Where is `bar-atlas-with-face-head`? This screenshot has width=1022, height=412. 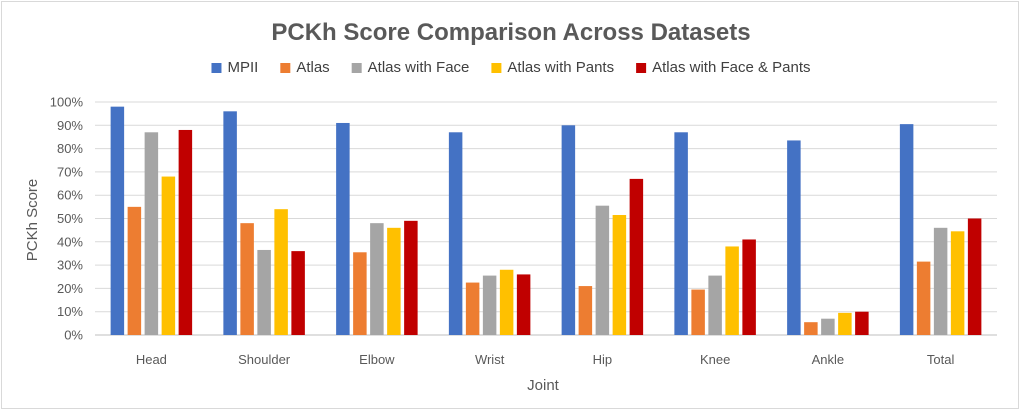
bar-atlas-with-face-head is located at coordinates (151, 233).